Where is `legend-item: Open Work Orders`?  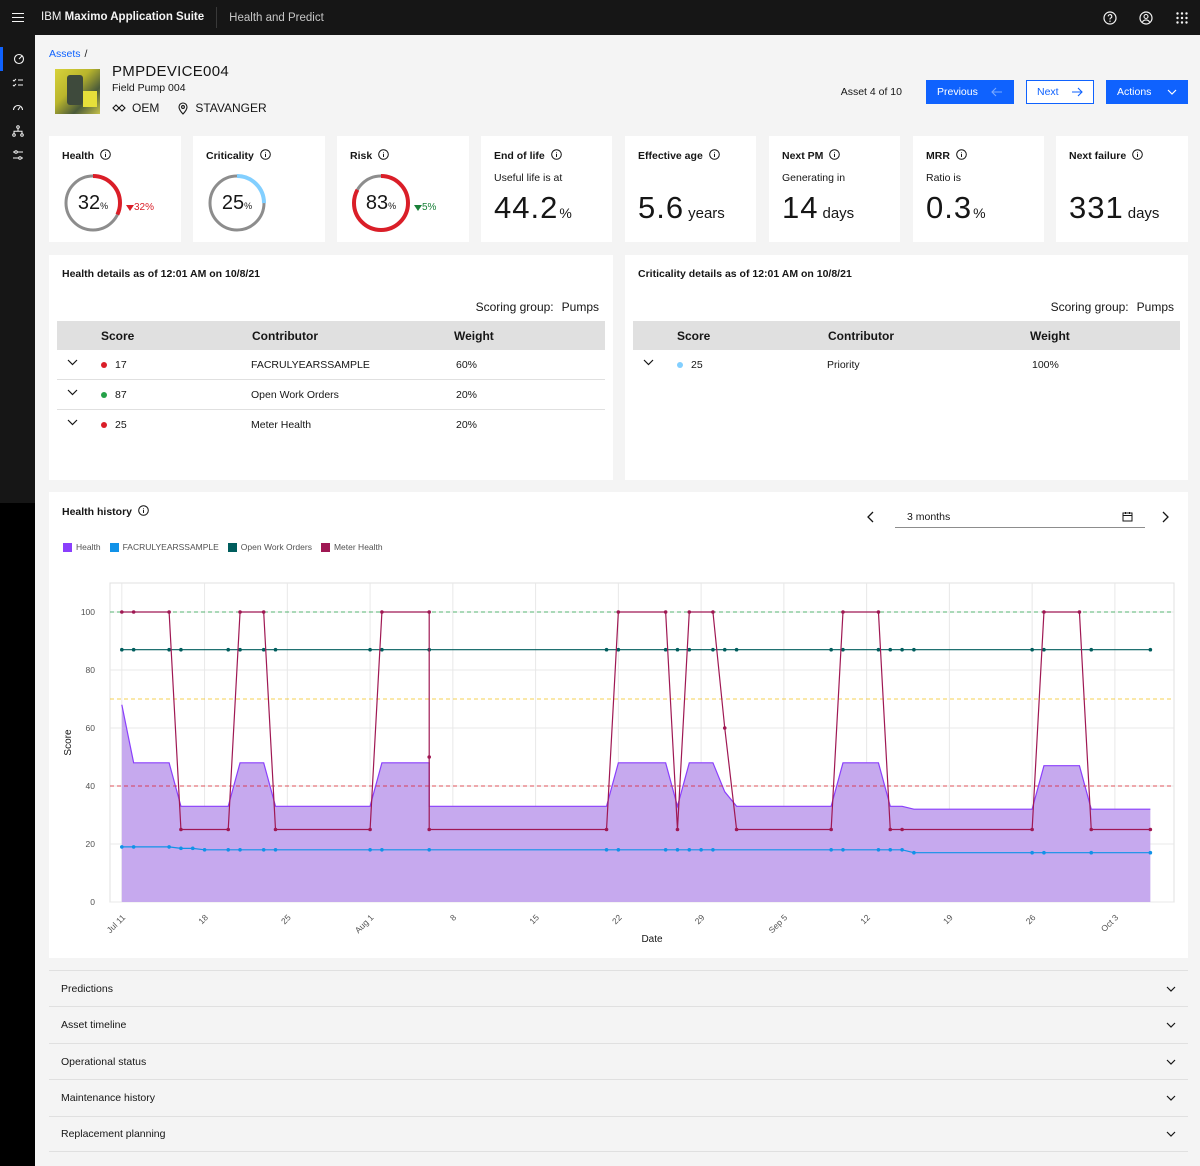 legend-item: Open Work Orders is located at coordinates (269, 547).